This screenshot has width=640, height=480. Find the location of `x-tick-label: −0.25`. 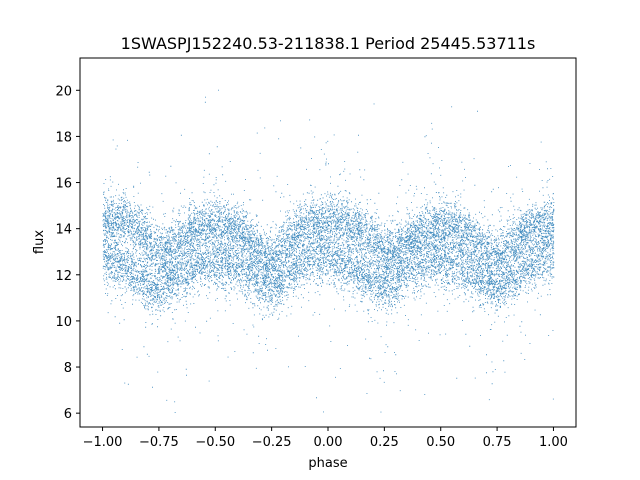

x-tick-label: −0.25 is located at coordinates (272, 442).